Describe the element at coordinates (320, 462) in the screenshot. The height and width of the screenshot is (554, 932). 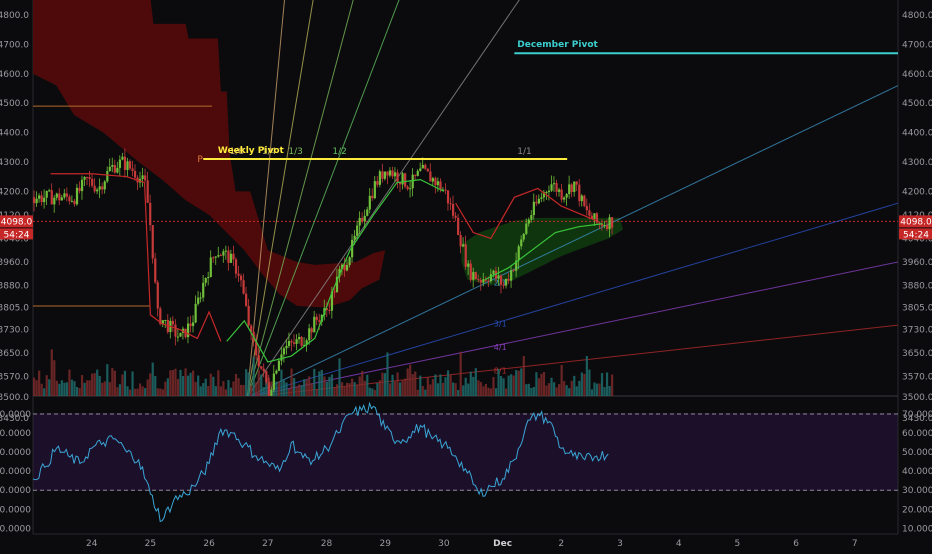
I see `rsi-line` at that location.